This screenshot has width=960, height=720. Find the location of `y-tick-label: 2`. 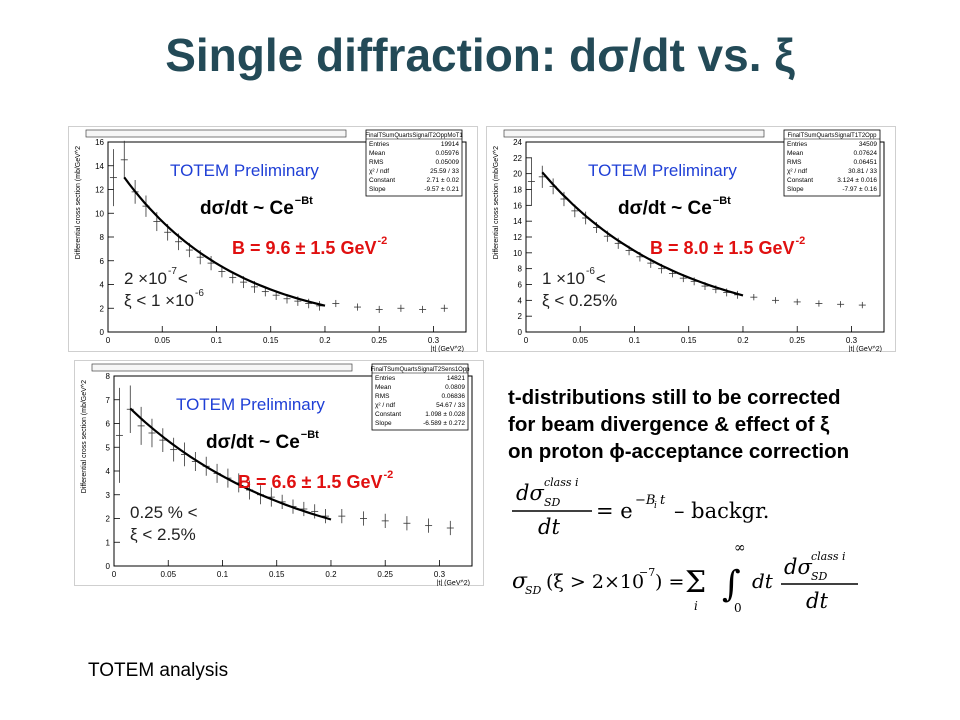

y-tick-label: 2 is located at coordinates (102, 308).